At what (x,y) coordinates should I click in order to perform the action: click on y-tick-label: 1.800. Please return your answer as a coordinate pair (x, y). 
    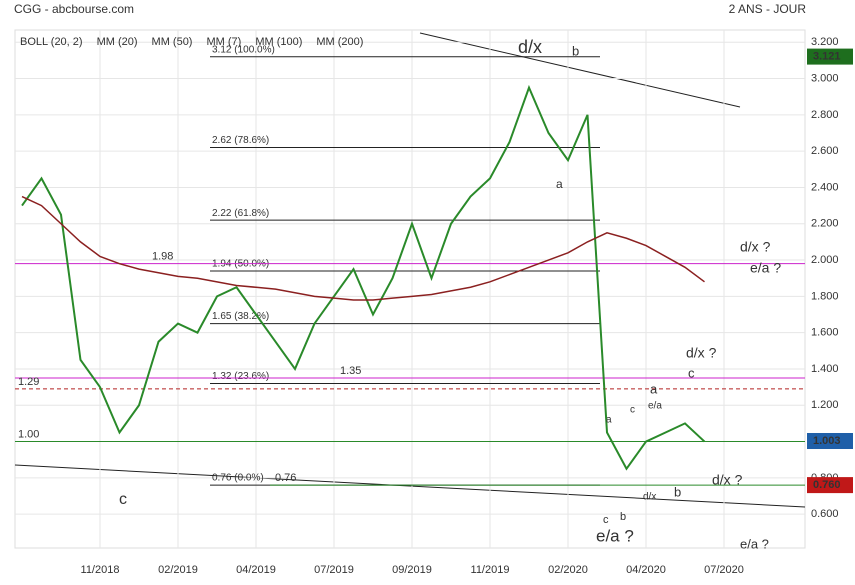
    Looking at the image, I should click on (825, 296).